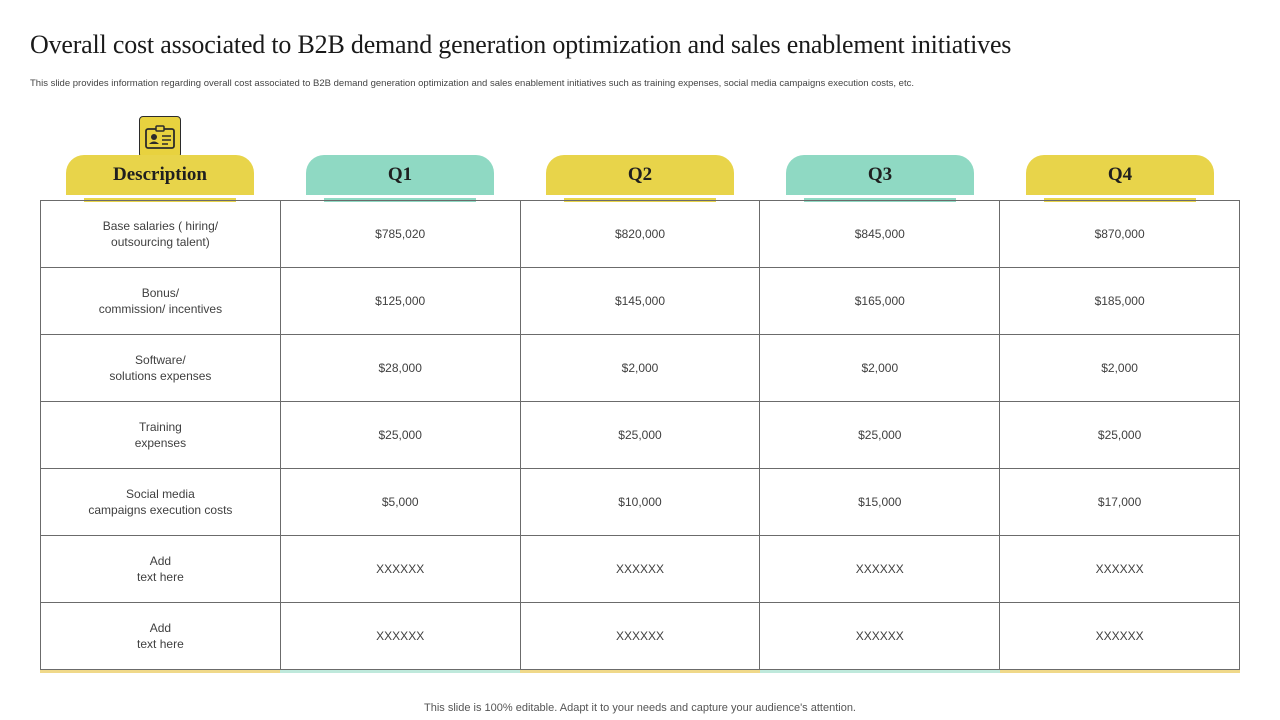  Describe the element at coordinates (400, 502) in the screenshot. I see `cost-cell-q1: $5,000` at that location.